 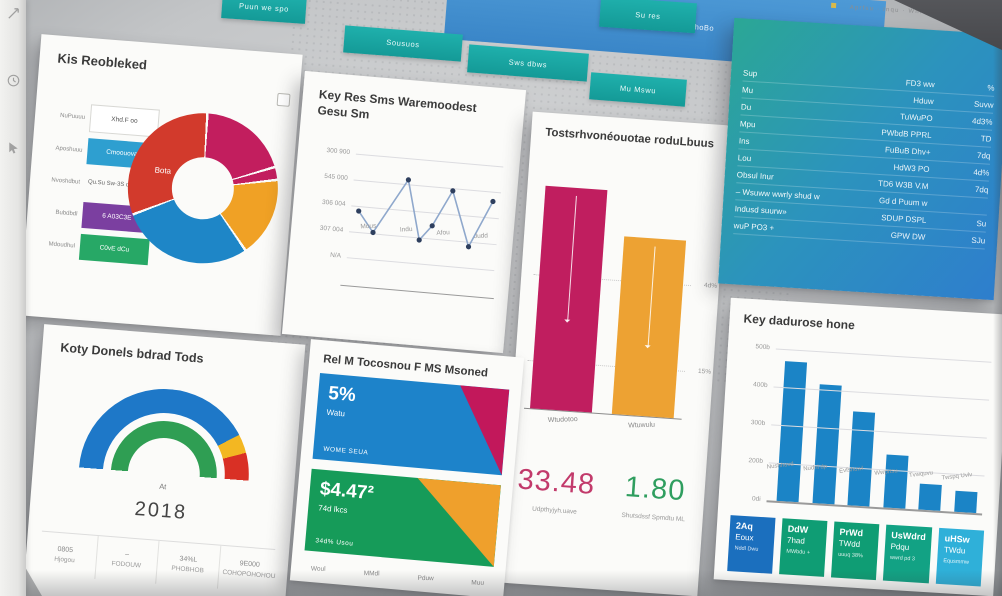 What do you see at coordinates (746, 549) in the screenshot?
I see `tile-line: Nddl Dwu` at bounding box center [746, 549].